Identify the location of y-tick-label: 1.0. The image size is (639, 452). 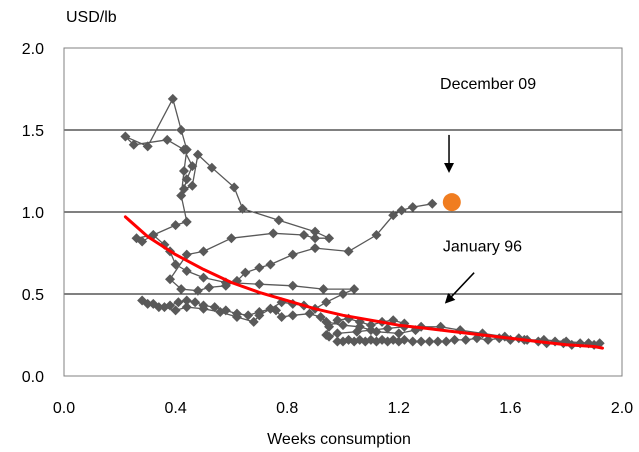
(33, 213).